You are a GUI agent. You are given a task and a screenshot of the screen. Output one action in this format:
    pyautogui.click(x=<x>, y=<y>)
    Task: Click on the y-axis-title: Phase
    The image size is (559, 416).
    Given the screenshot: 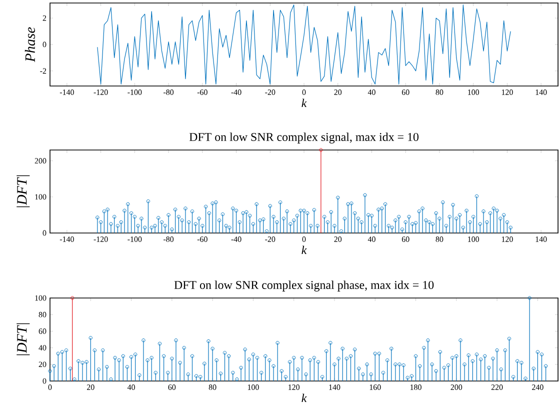 What is the action you would take?
    pyautogui.click(x=29, y=44)
    